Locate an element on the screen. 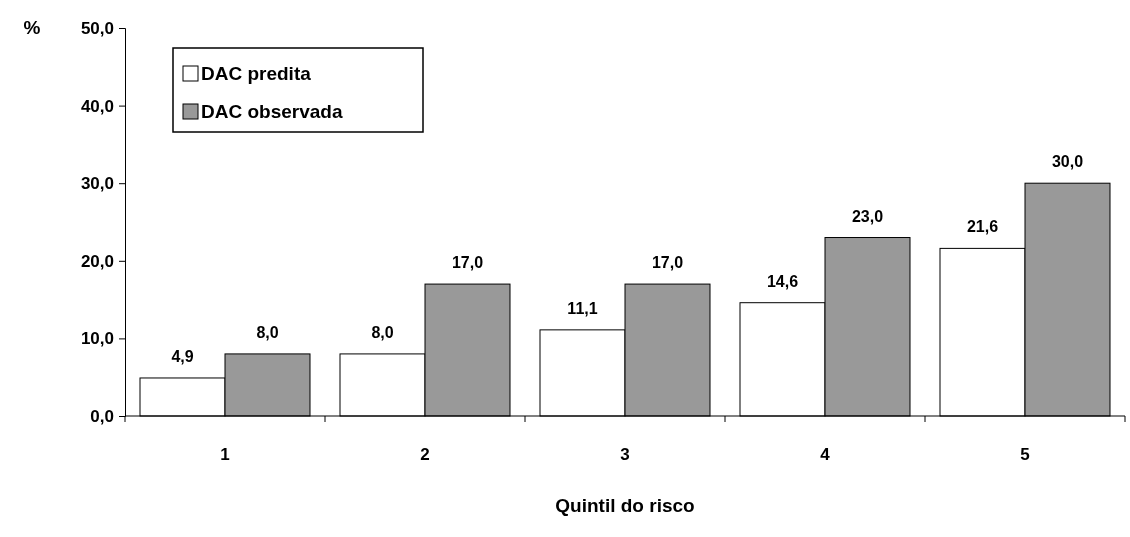  x-tick-label: 3 is located at coordinates (625, 454).